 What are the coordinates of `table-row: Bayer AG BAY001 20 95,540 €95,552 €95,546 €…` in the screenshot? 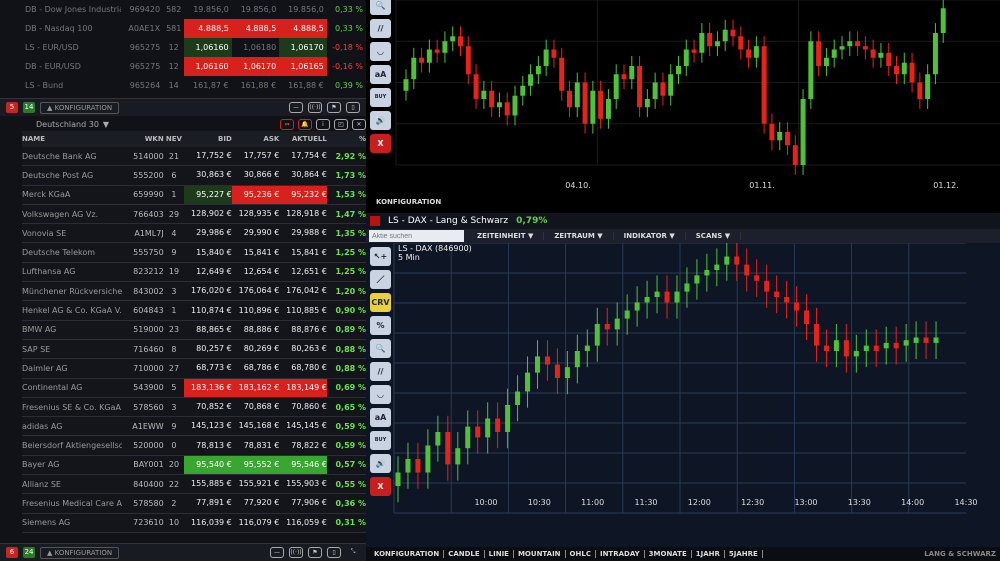 It's located at (194, 465).